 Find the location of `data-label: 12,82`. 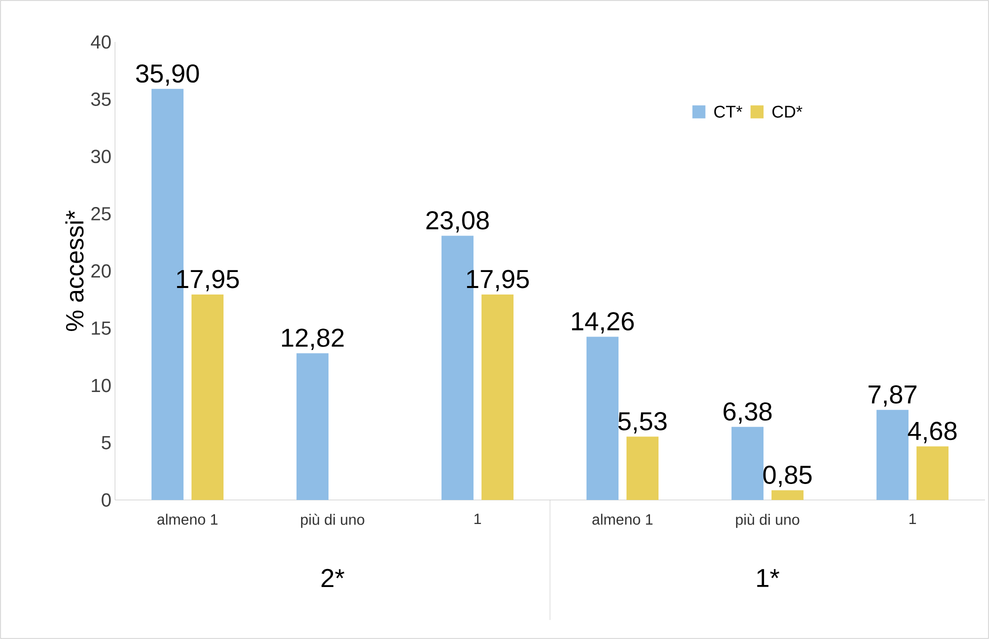

data-label: 12,82 is located at coordinates (313, 339).